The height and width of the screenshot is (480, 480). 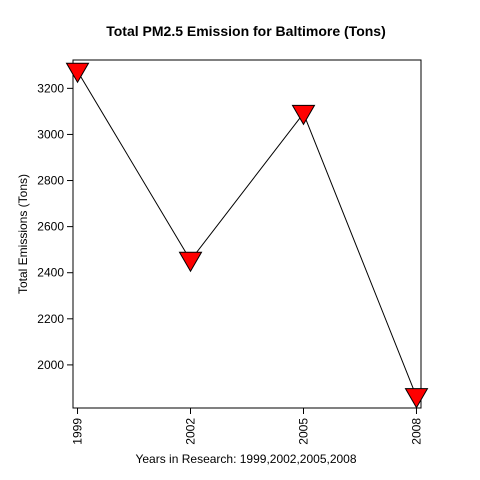 I want to click on x-tick-label: 2005, so click(x=303, y=431).